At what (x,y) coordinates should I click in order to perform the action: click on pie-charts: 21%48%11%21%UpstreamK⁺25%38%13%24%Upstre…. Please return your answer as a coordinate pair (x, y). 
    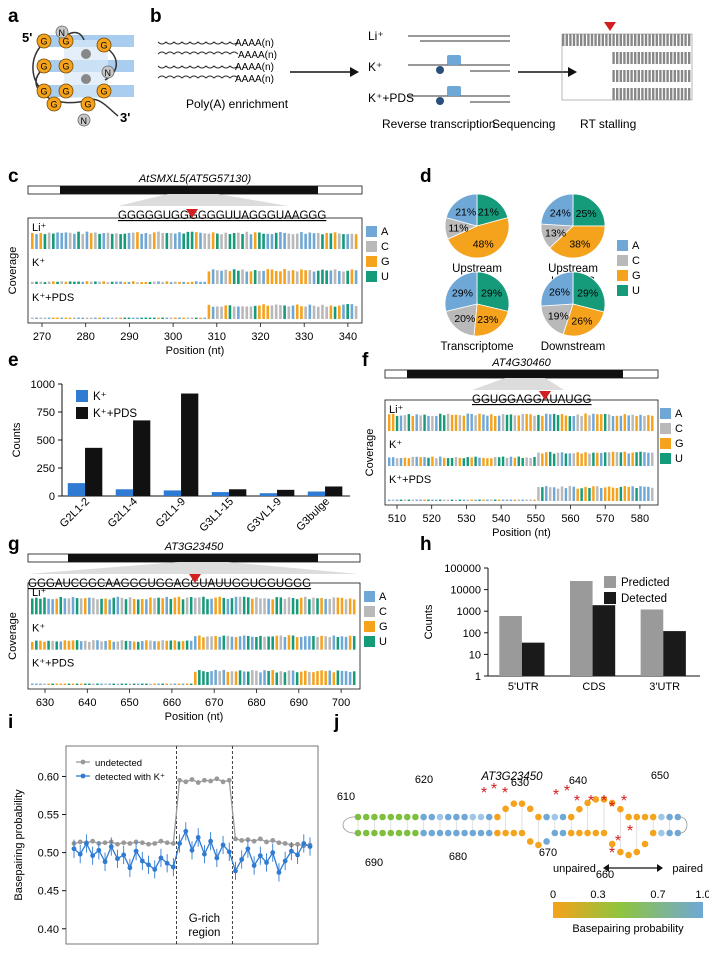
    Looking at the image, I should click on (540, 273).